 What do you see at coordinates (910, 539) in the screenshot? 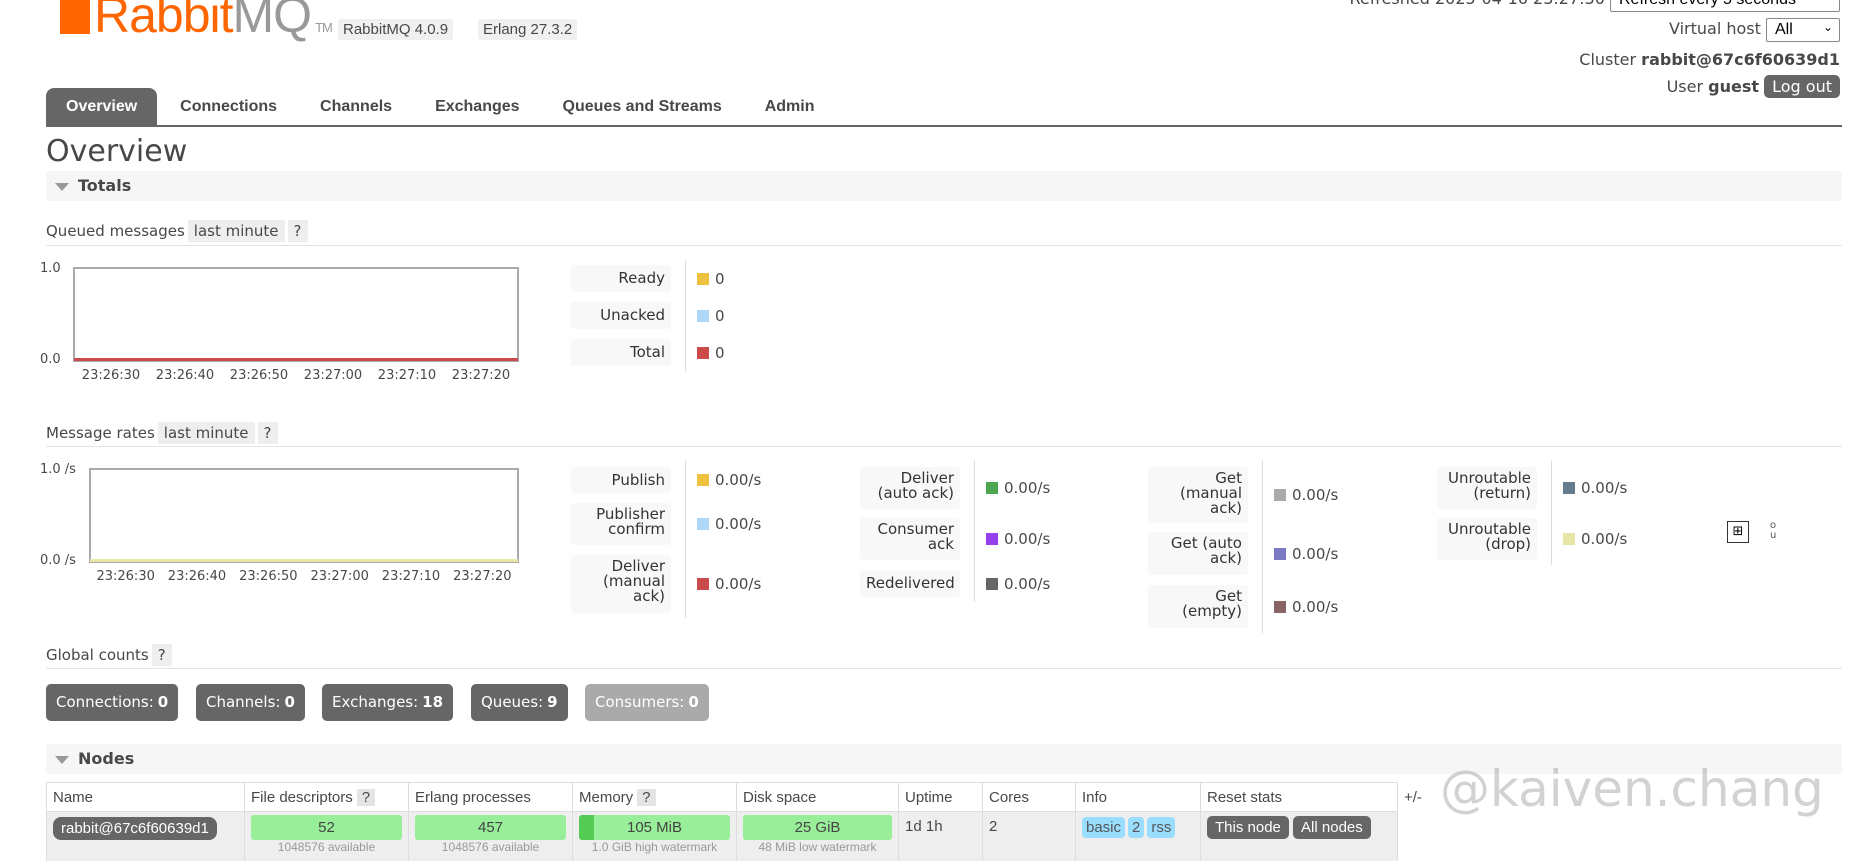
I see `rate-consumer-ack-label: Consumer ack` at bounding box center [910, 539].